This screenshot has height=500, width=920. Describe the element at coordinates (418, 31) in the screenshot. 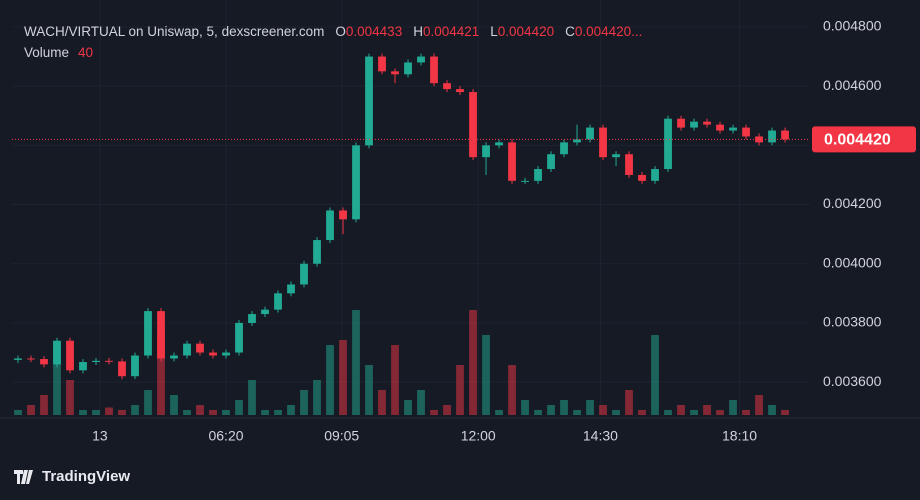

I see `ohlc-key: H` at that location.